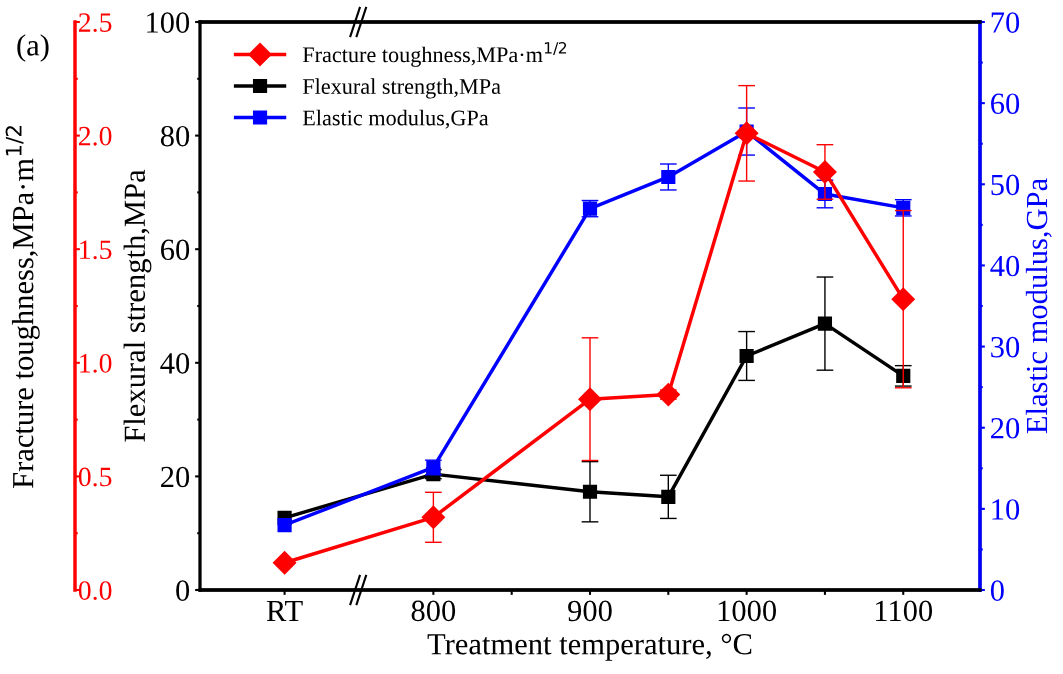 This screenshot has width=1063, height=674. I want to click on y2-tick-label: 70, so click(1005, 22).